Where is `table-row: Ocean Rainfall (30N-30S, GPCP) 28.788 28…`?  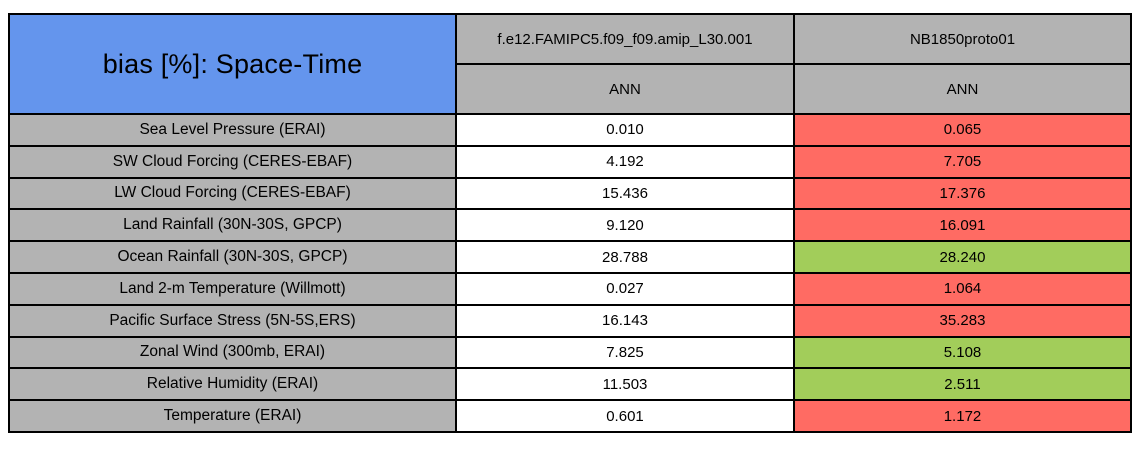
table-row: Ocean Rainfall (30N-30S, GPCP) 28.788 28… is located at coordinates (570, 257).